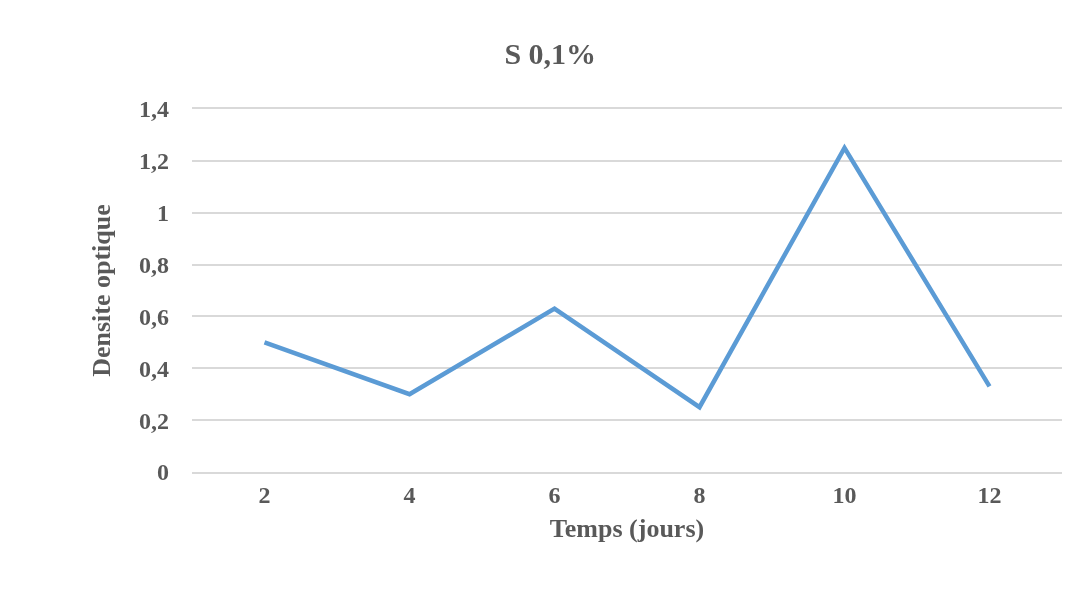 The width and height of the screenshot is (1079, 599). What do you see at coordinates (154, 420) in the screenshot?
I see `y-tick-label: 0,2` at bounding box center [154, 420].